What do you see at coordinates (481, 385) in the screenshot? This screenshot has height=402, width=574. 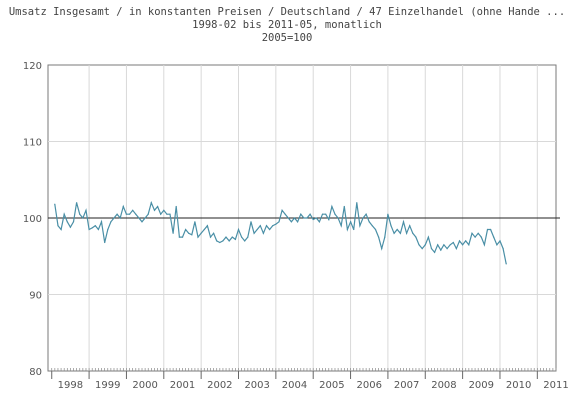 I see `x-tick-label: 2009` at bounding box center [481, 385].